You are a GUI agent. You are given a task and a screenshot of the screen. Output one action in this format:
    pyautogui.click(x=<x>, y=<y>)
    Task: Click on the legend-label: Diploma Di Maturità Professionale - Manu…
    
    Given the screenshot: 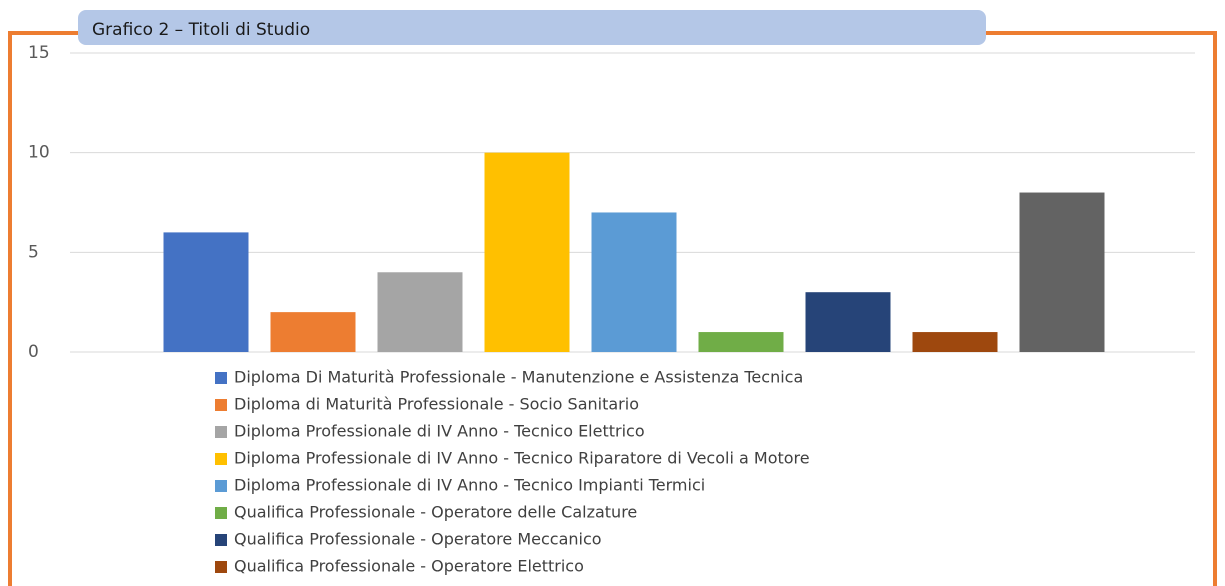 What is the action you would take?
    pyautogui.click(x=518, y=377)
    